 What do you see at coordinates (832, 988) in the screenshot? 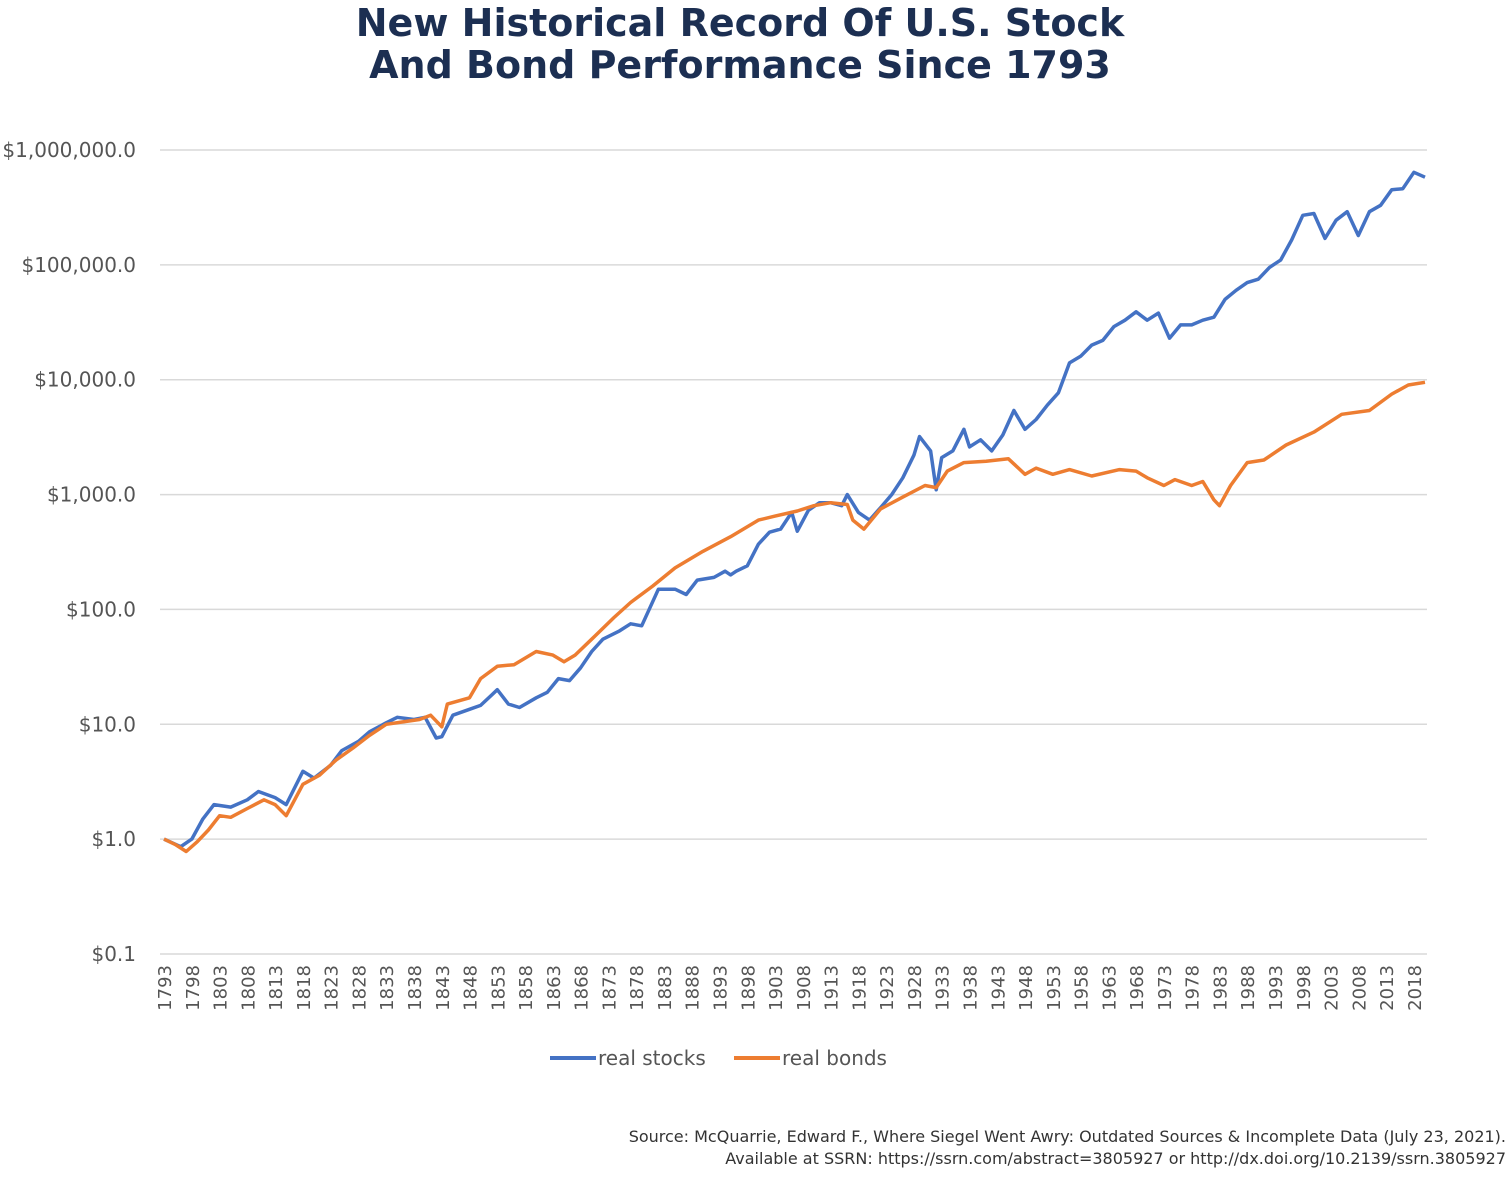
I see `x-tick-label: 1913` at bounding box center [832, 988].